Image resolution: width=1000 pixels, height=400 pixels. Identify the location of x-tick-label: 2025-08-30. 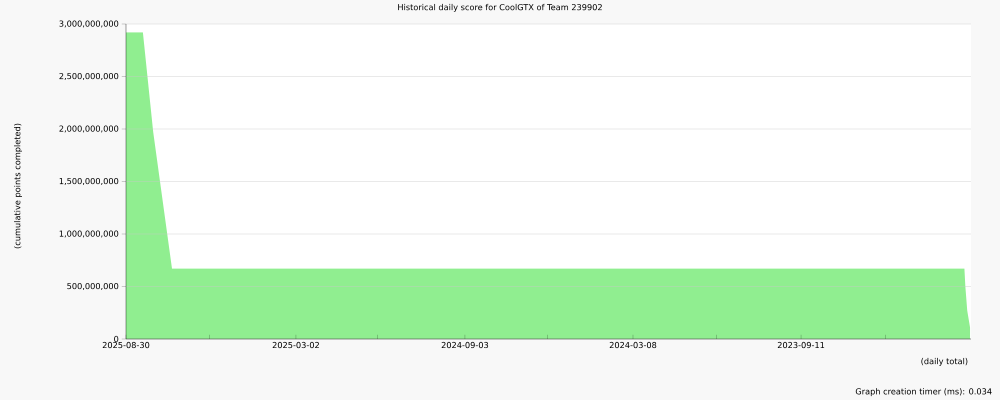
(126, 345).